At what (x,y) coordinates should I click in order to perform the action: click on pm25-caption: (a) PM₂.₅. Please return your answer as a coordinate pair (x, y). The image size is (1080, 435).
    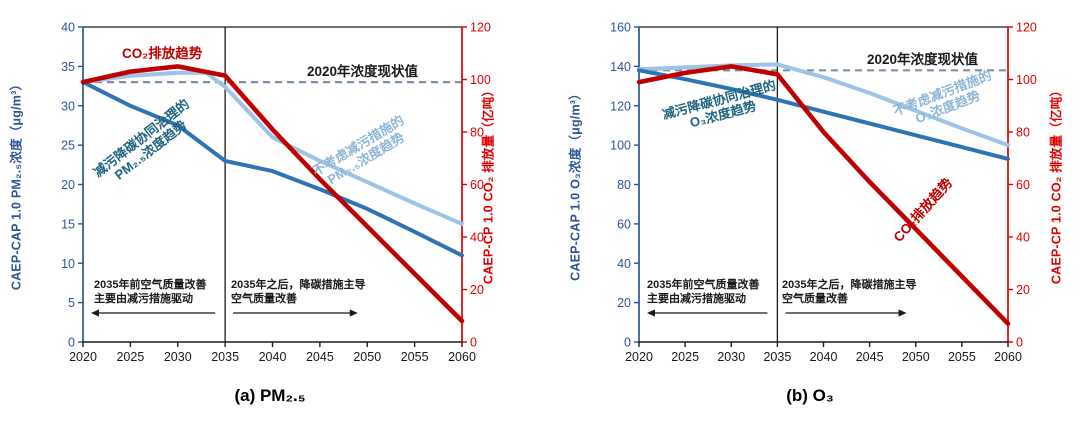
    Looking at the image, I should click on (270, 395).